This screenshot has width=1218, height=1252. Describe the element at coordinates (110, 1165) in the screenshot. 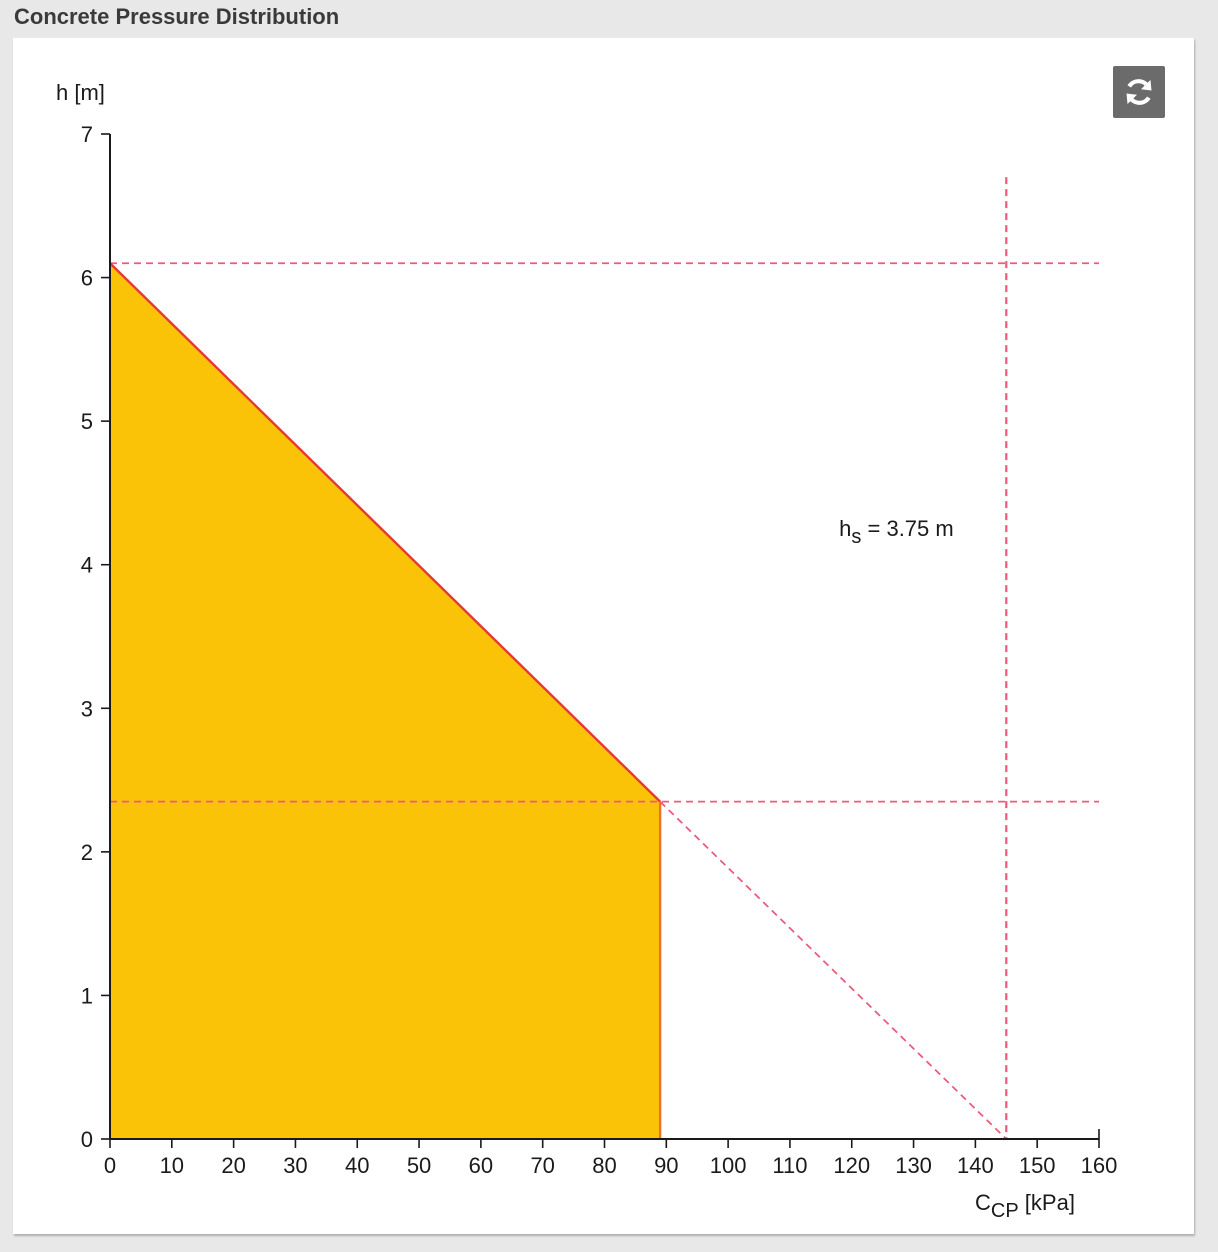

I see `x-tick-label: 0` at that location.